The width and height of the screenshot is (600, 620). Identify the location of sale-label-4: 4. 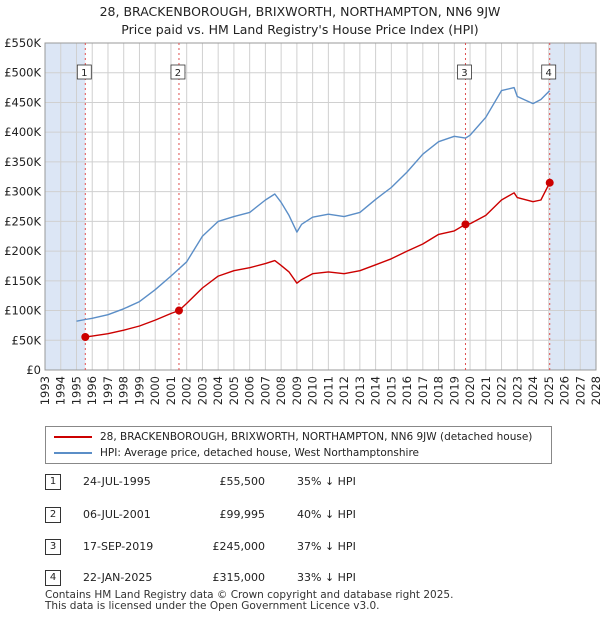
(549, 73).